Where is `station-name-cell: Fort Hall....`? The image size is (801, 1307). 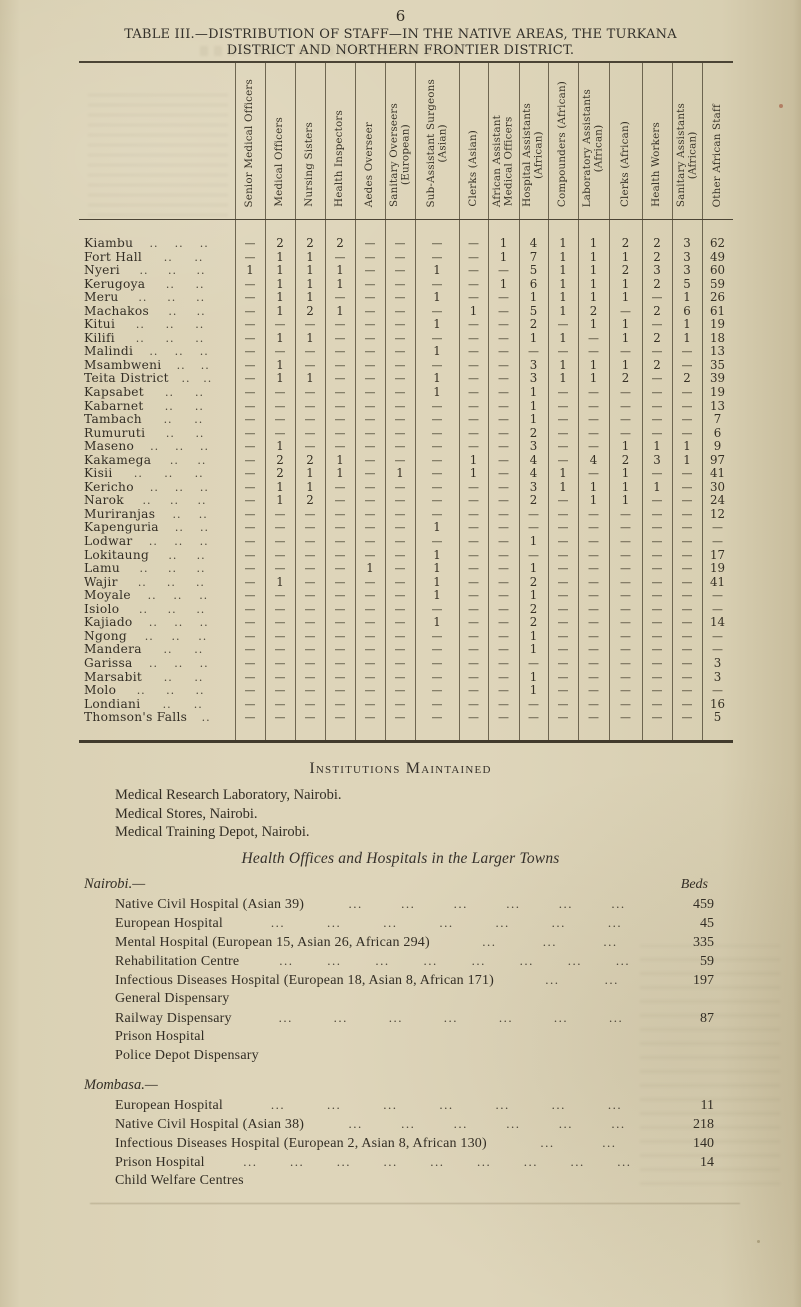
station-name-cell: Fort Hall.... is located at coordinates (157, 258).